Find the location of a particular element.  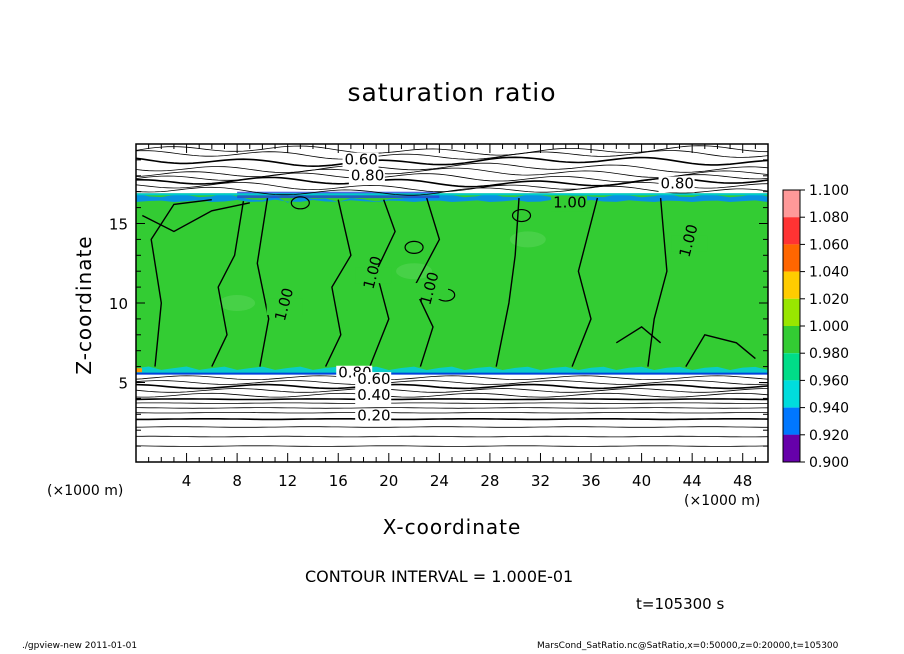

colorbar-label: 0.940 is located at coordinates (829, 409).